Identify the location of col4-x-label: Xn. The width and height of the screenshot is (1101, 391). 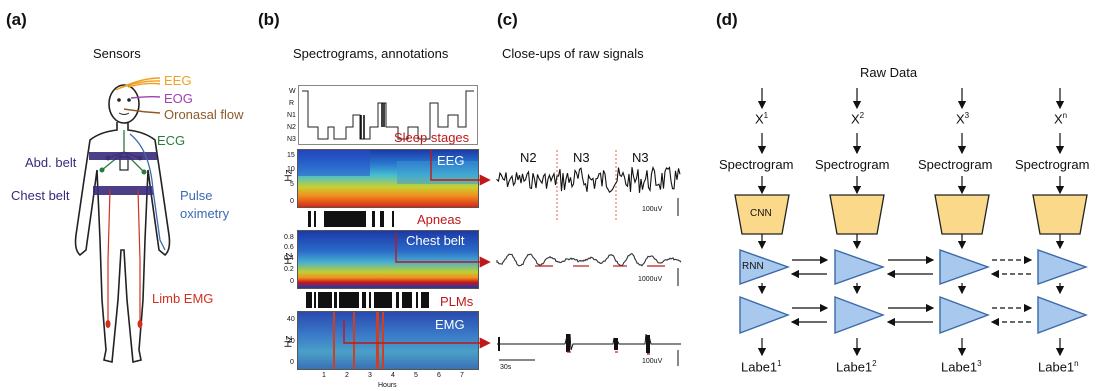
(1061, 119).